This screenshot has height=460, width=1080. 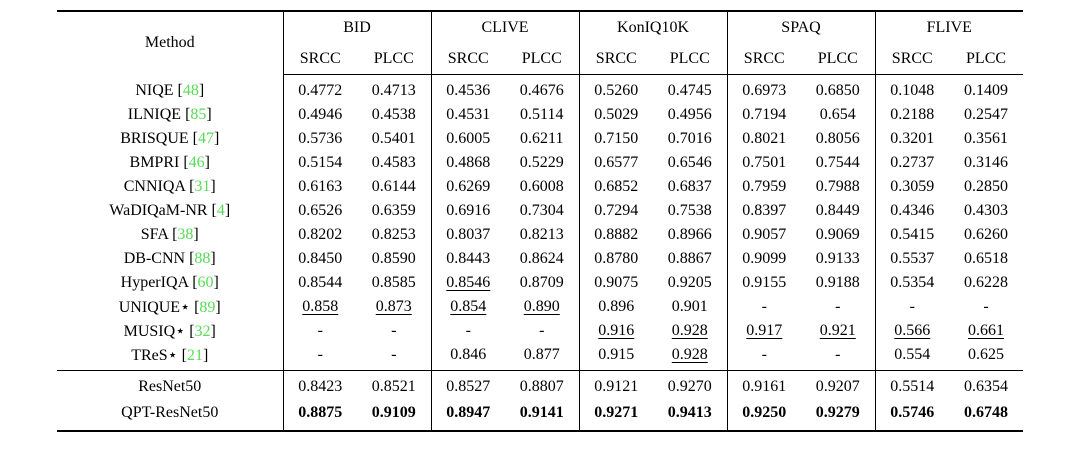 I want to click on score-cell: 0.4538, so click(x=393, y=114).